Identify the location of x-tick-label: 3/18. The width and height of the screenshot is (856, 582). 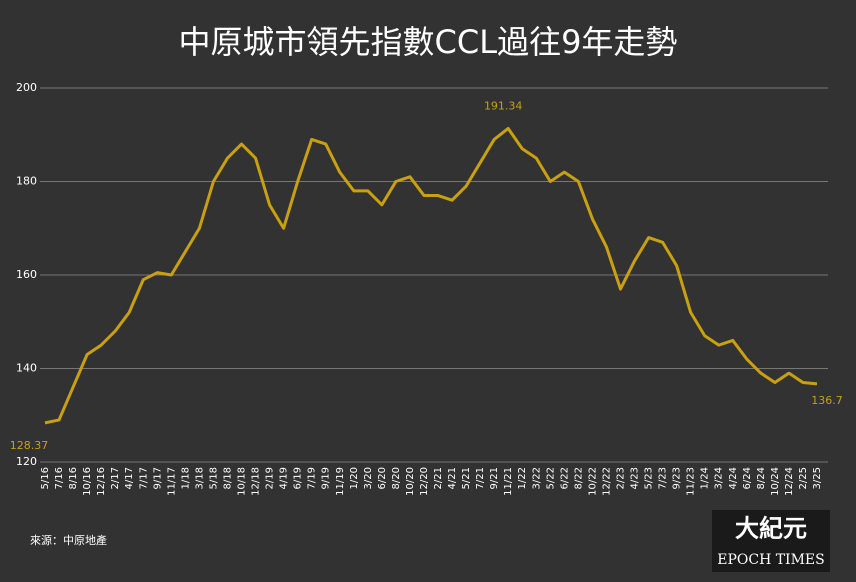
(199, 478).